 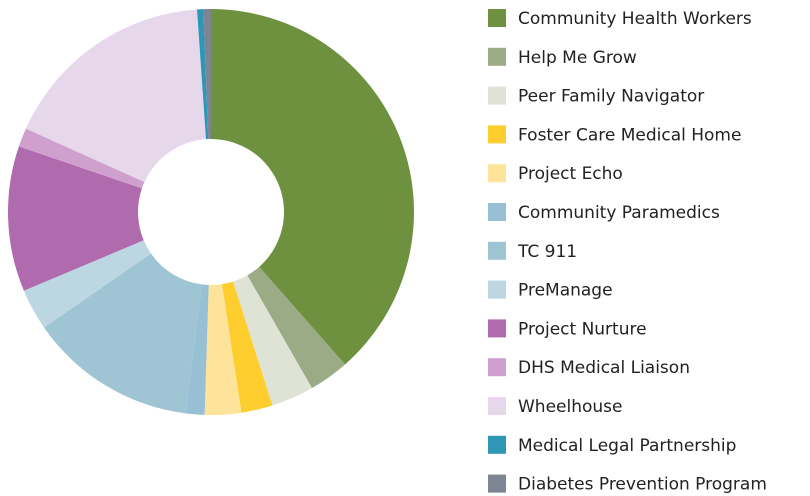 I want to click on legend-label: Medical Legal Partnership, so click(x=627, y=446).